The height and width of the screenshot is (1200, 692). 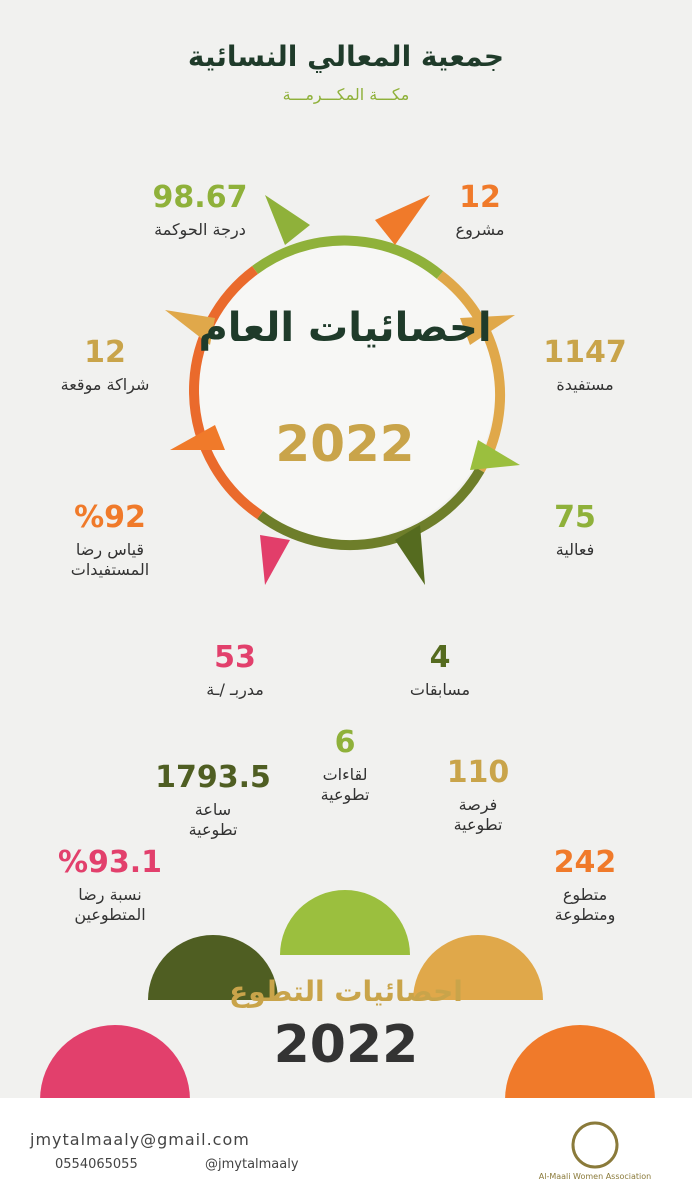 I want to click on stat-value: 53, so click(x=235, y=657).